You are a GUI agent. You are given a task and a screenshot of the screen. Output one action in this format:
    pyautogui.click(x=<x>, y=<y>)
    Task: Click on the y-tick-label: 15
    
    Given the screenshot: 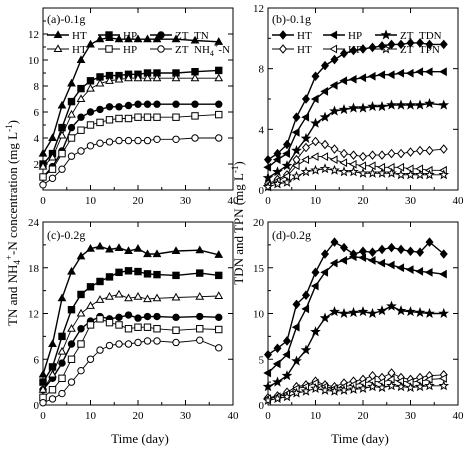 What is the action you would take?
    pyautogui.click(x=259, y=269)
    